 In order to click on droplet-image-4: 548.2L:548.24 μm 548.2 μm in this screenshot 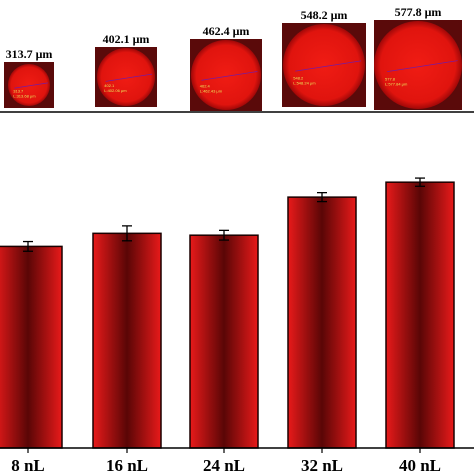, I will do `click(324, 57)`.